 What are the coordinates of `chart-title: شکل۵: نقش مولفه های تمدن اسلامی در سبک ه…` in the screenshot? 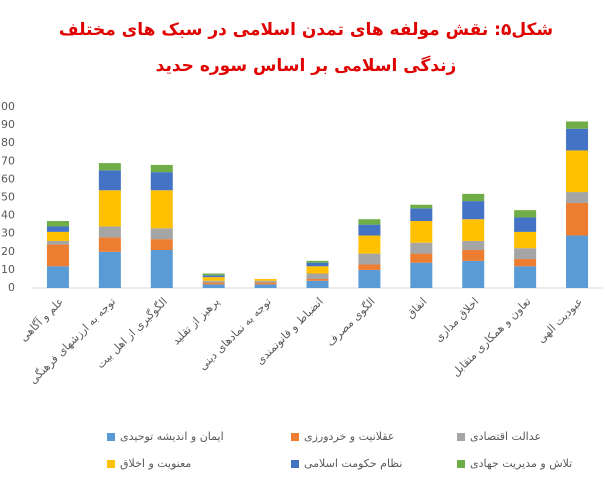 It's located at (306, 30).